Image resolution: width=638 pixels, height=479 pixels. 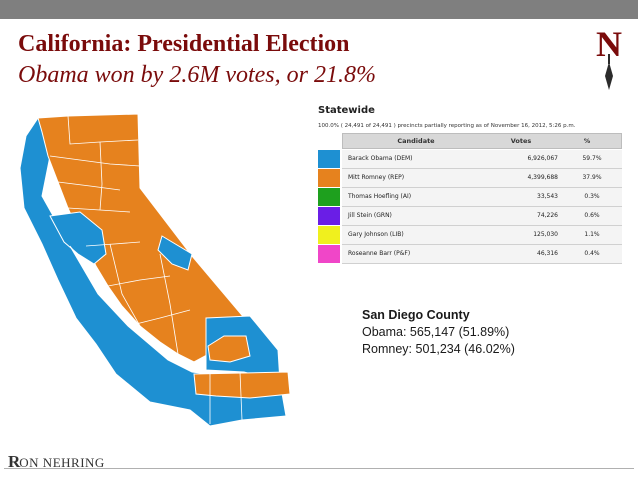 I want to click on candidate-name: Barack Obama (DEM), so click(x=380, y=158).